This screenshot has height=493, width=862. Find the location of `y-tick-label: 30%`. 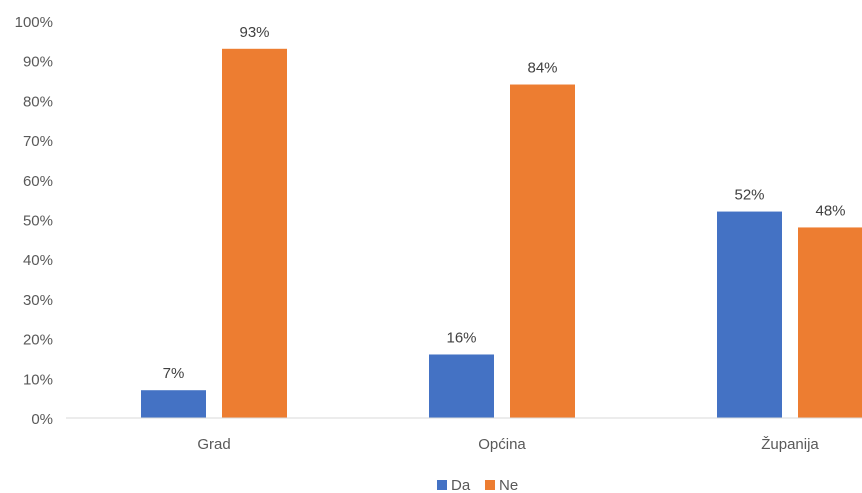

y-tick-label: 30% is located at coordinates (38, 300).